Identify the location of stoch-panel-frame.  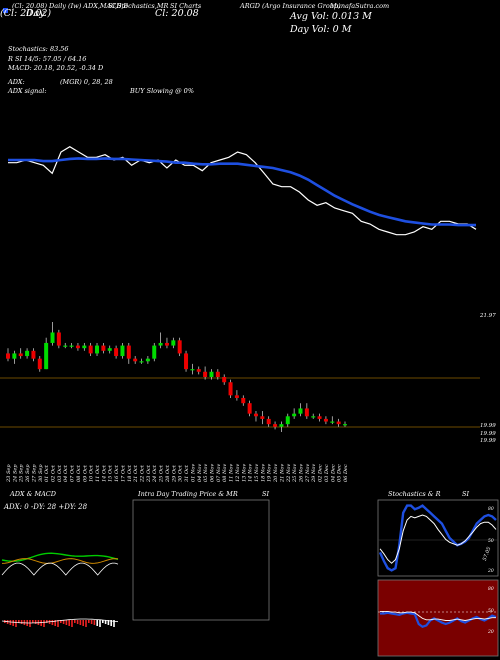
(438, 538).